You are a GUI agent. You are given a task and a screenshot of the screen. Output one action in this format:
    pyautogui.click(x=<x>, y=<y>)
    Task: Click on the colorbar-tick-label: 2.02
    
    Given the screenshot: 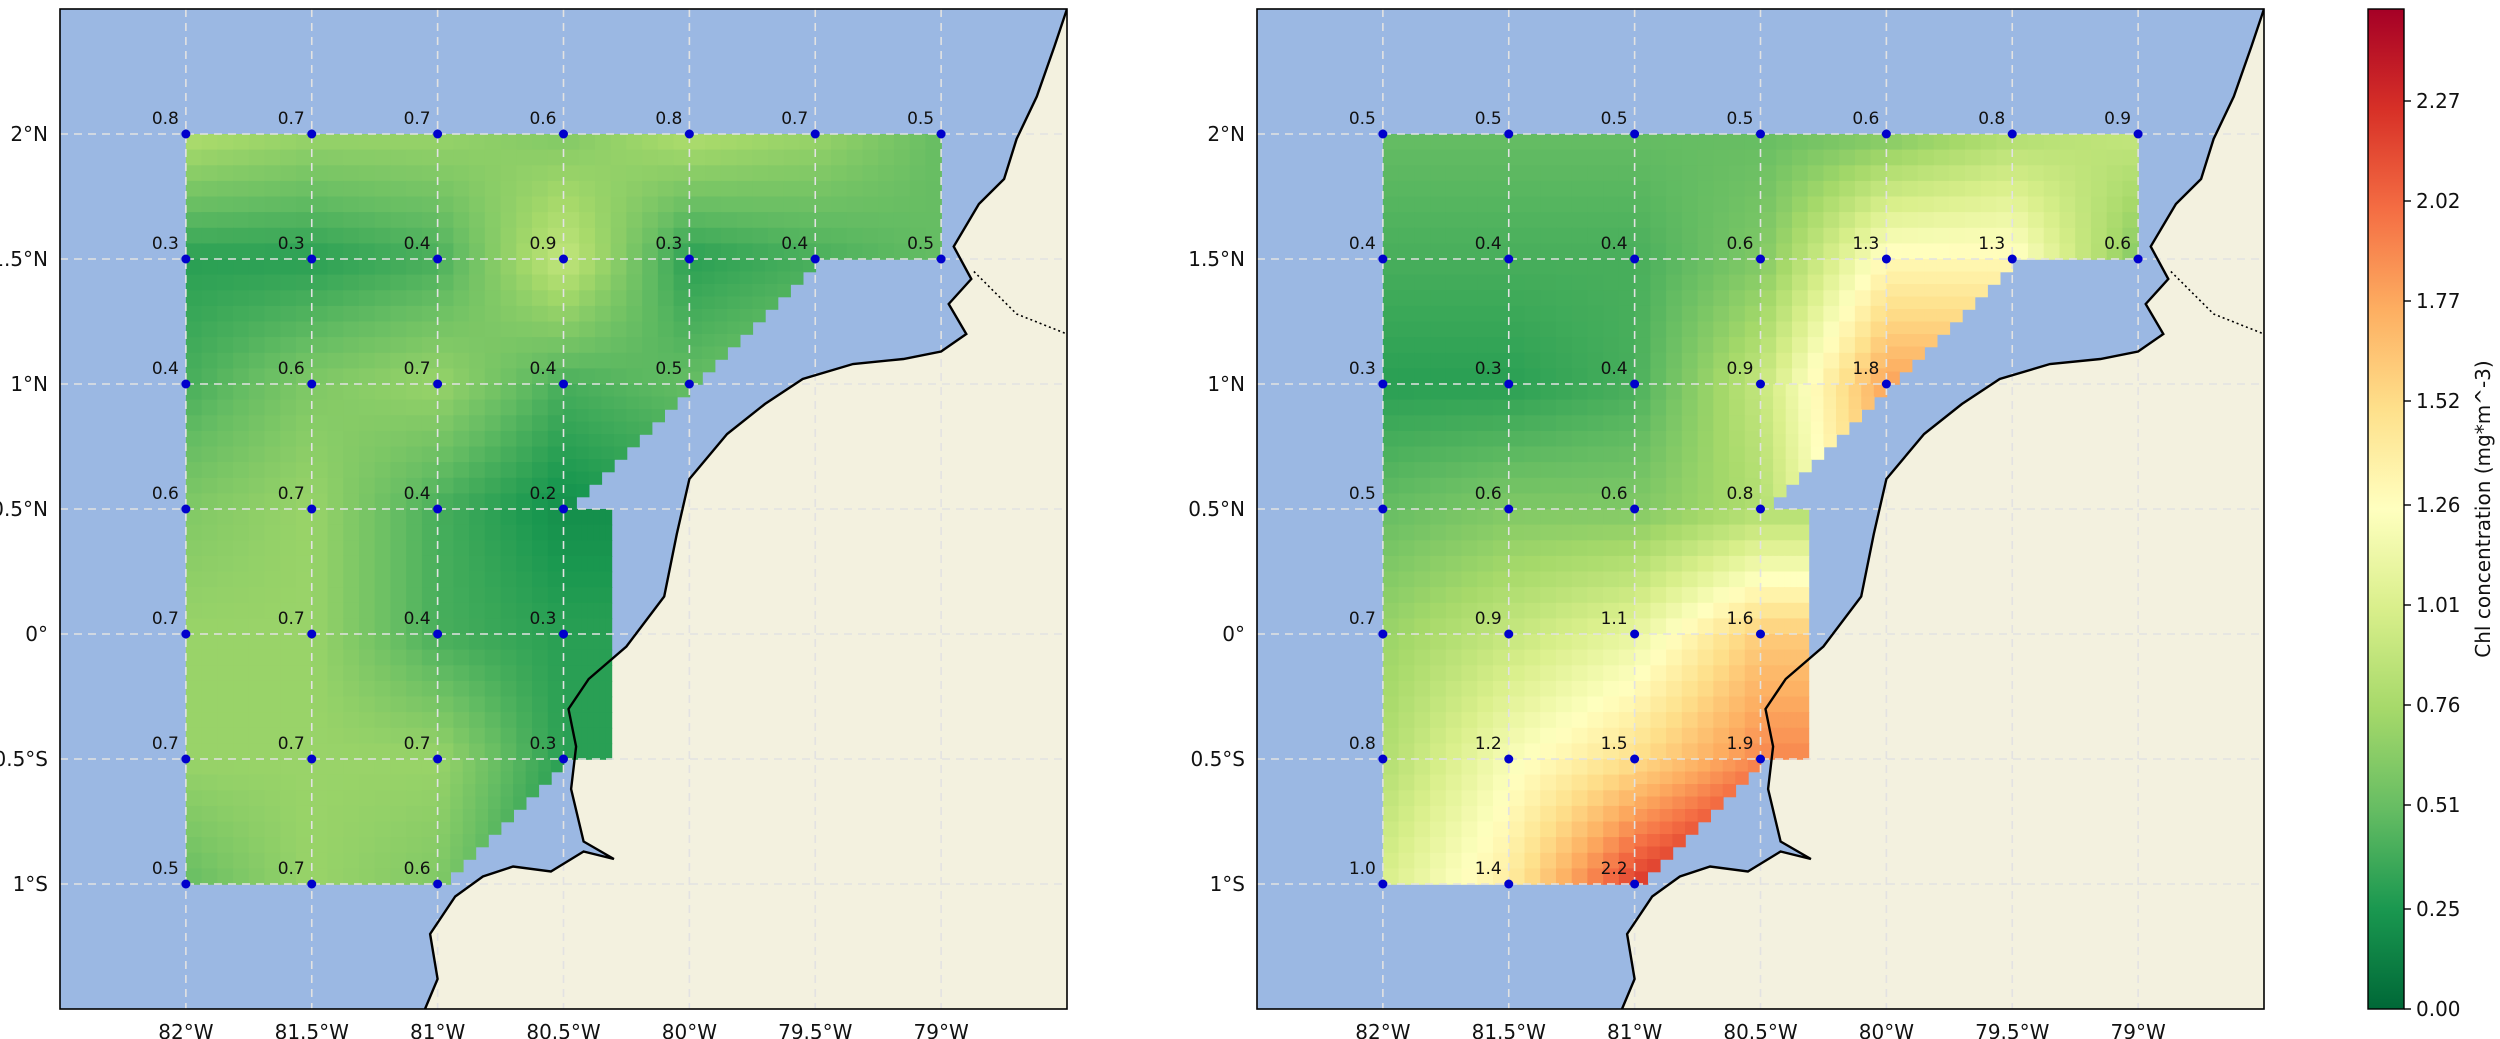 What is the action you would take?
    pyautogui.click(x=2438, y=201)
    